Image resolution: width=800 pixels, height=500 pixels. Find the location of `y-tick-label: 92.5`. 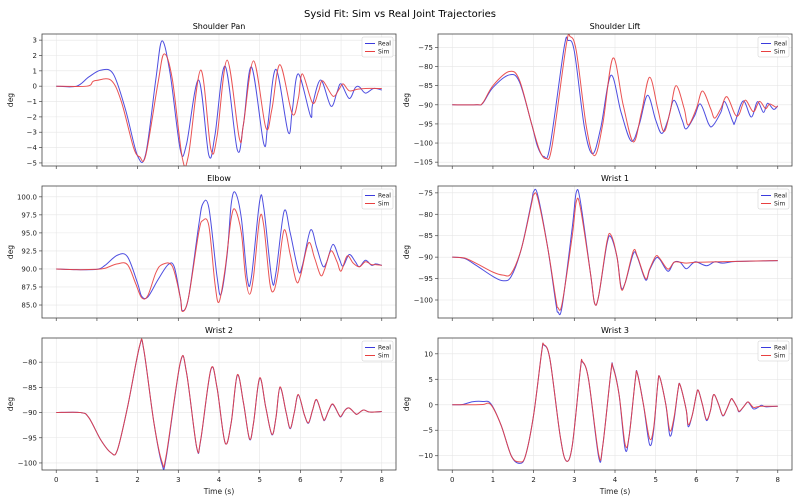

y-tick-label: 92.5 is located at coordinates (29, 251).